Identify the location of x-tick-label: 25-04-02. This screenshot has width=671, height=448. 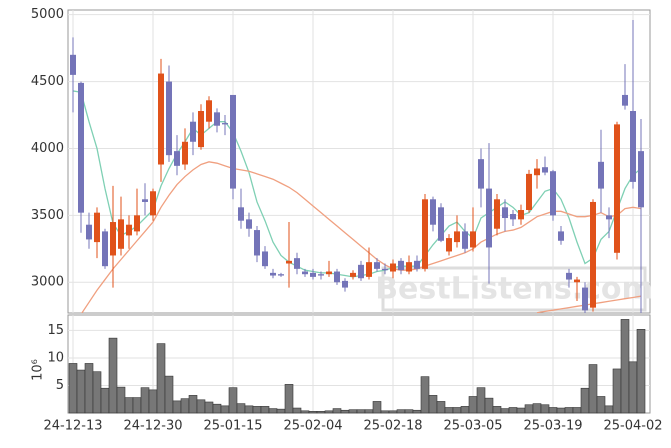
(632, 426).